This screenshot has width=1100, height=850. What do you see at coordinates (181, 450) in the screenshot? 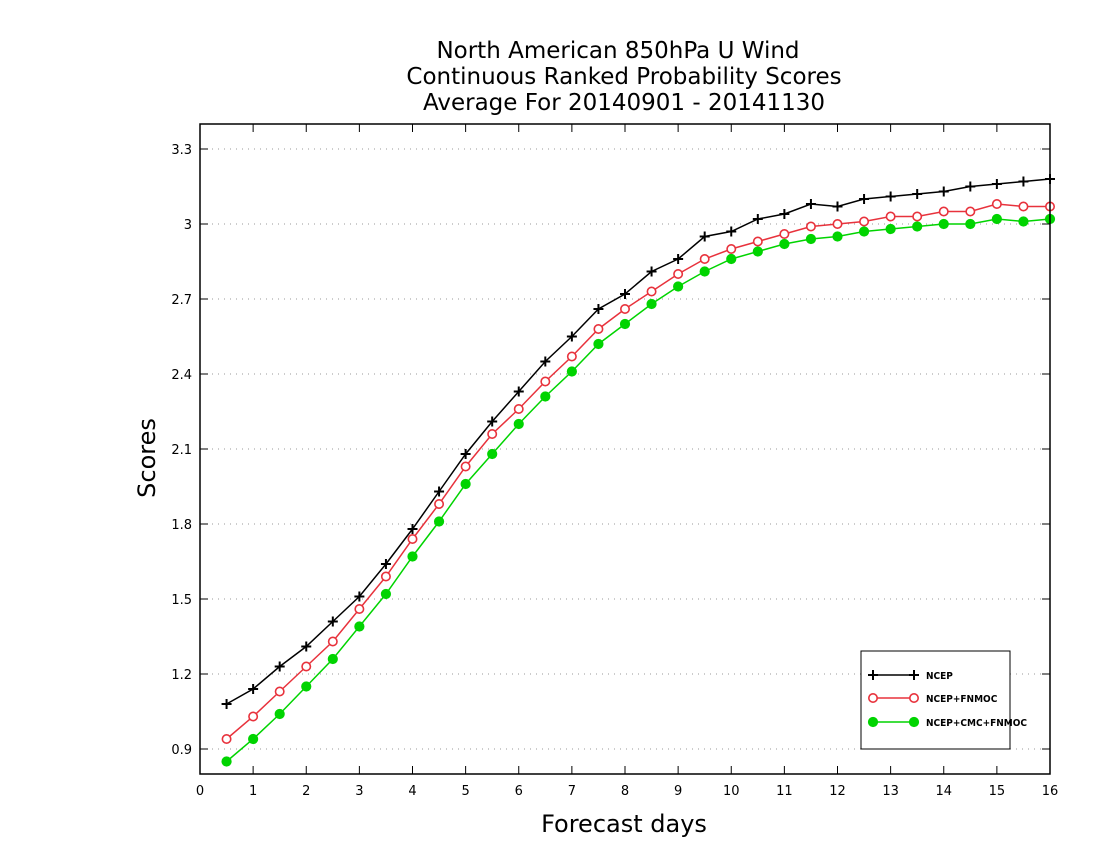
I see `y-tick-label: 2.1` at bounding box center [181, 450].